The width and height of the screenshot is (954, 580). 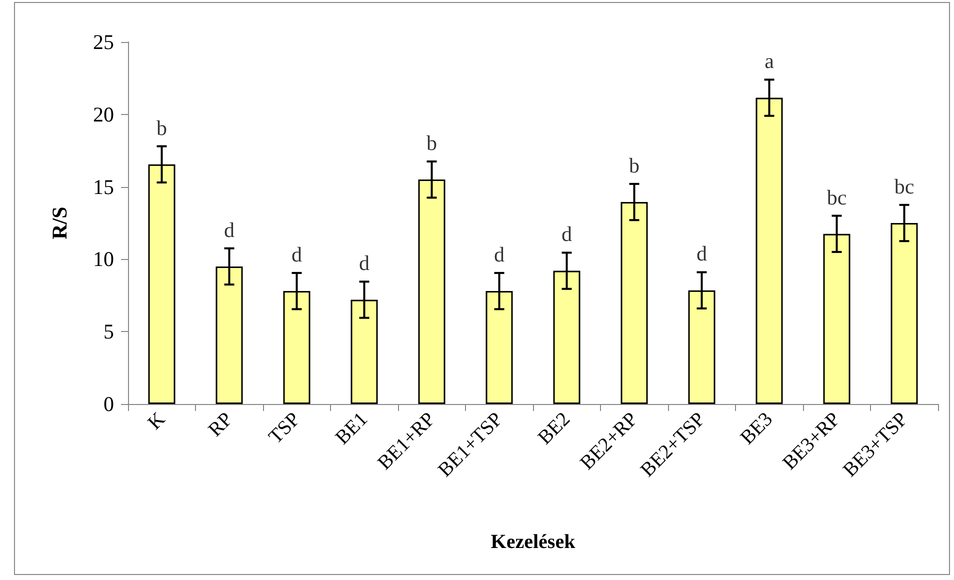 What do you see at coordinates (103, 42) in the screenshot?
I see `y-tick-label: 25` at bounding box center [103, 42].